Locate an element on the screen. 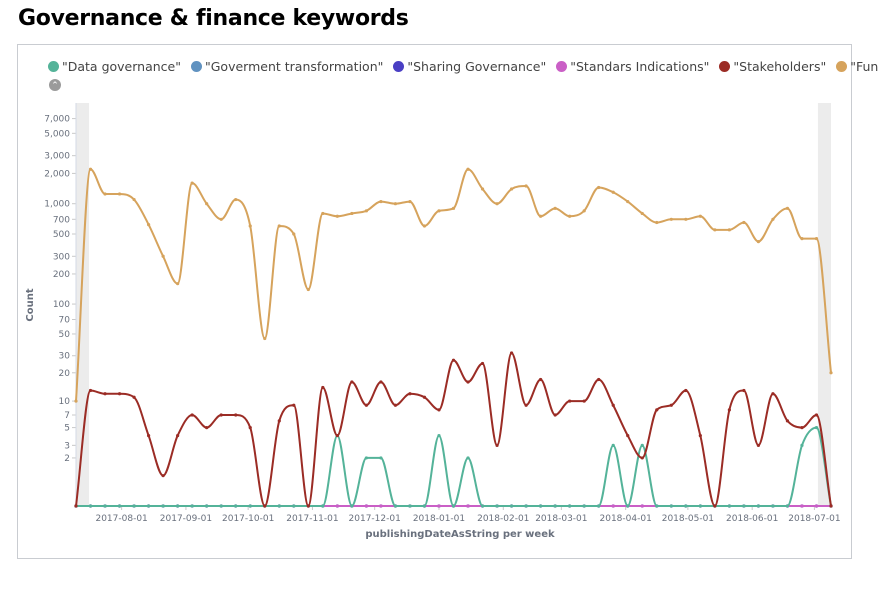 Image resolution: width=879 pixels, height=605 pixels. legend-item-stakeholders: "Stakeholders" is located at coordinates (772, 66).